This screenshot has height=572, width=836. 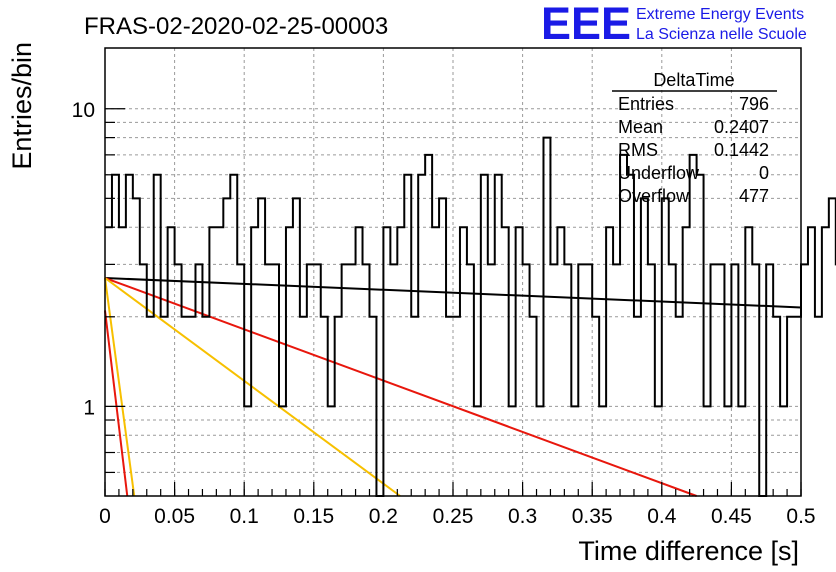 What do you see at coordinates (720, 14) in the screenshot?
I see `logo-line-1: Extreme Energy Events` at bounding box center [720, 14].